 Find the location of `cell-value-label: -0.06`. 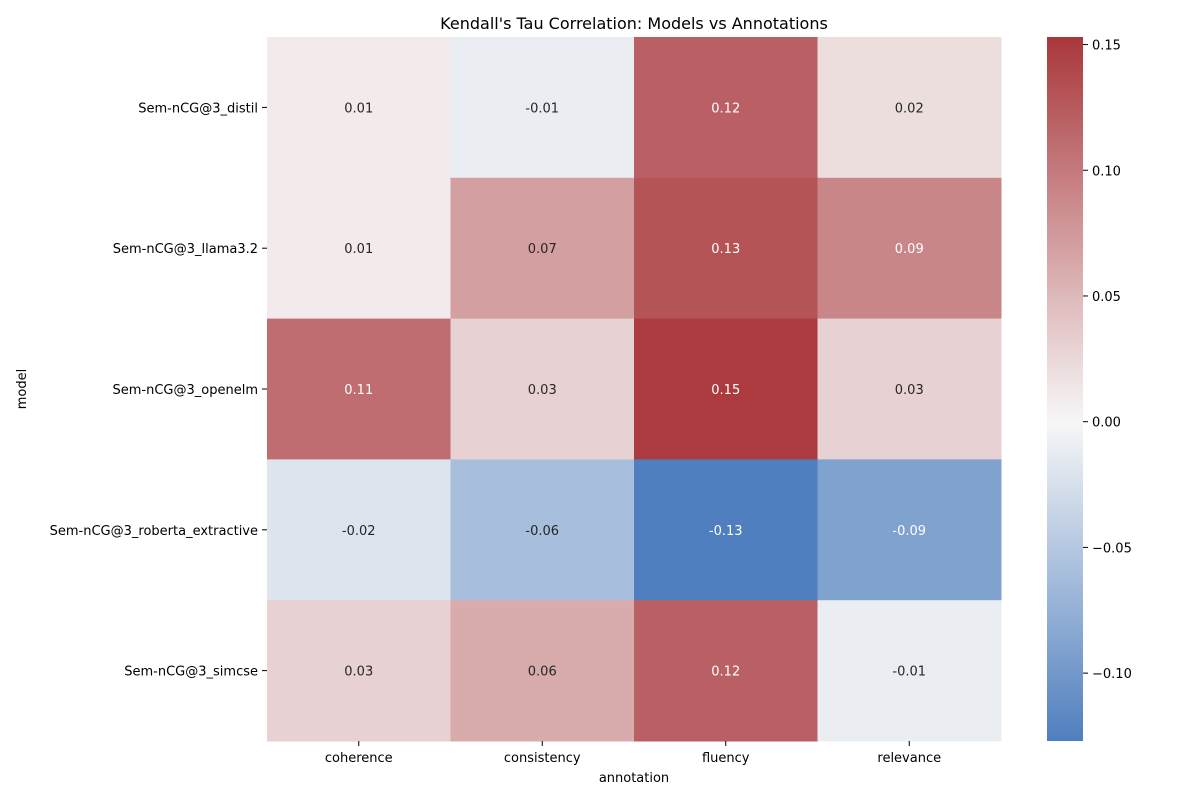

cell-value-label: -0.06 is located at coordinates (542, 531).